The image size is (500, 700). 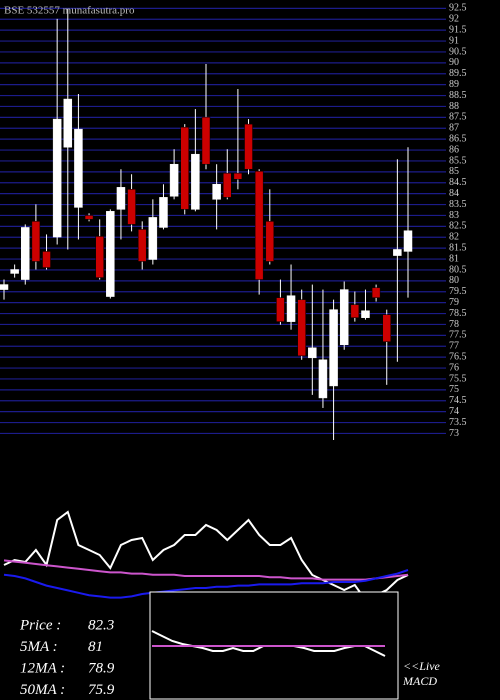 What do you see at coordinates (42, 668) in the screenshot?
I see `info-label: 12MA :` at bounding box center [42, 668].